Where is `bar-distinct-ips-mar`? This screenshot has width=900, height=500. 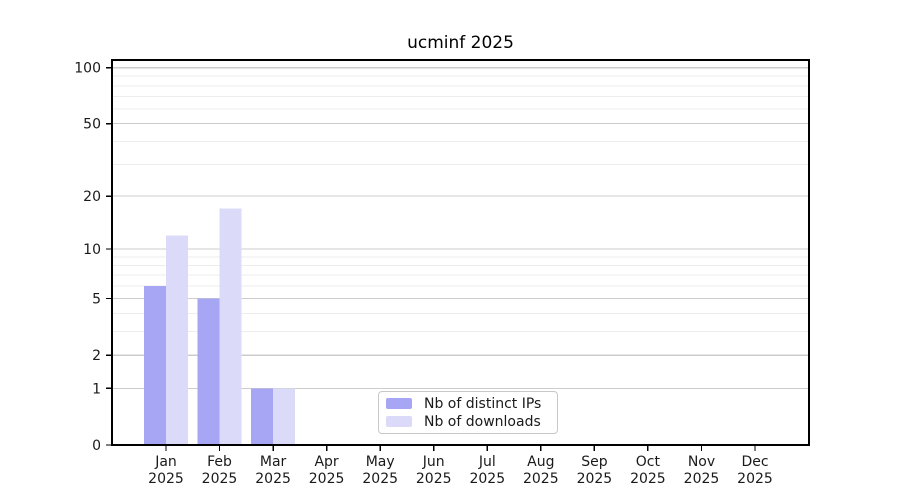 bar-distinct-ips-mar is located at coordinates (262, 416).